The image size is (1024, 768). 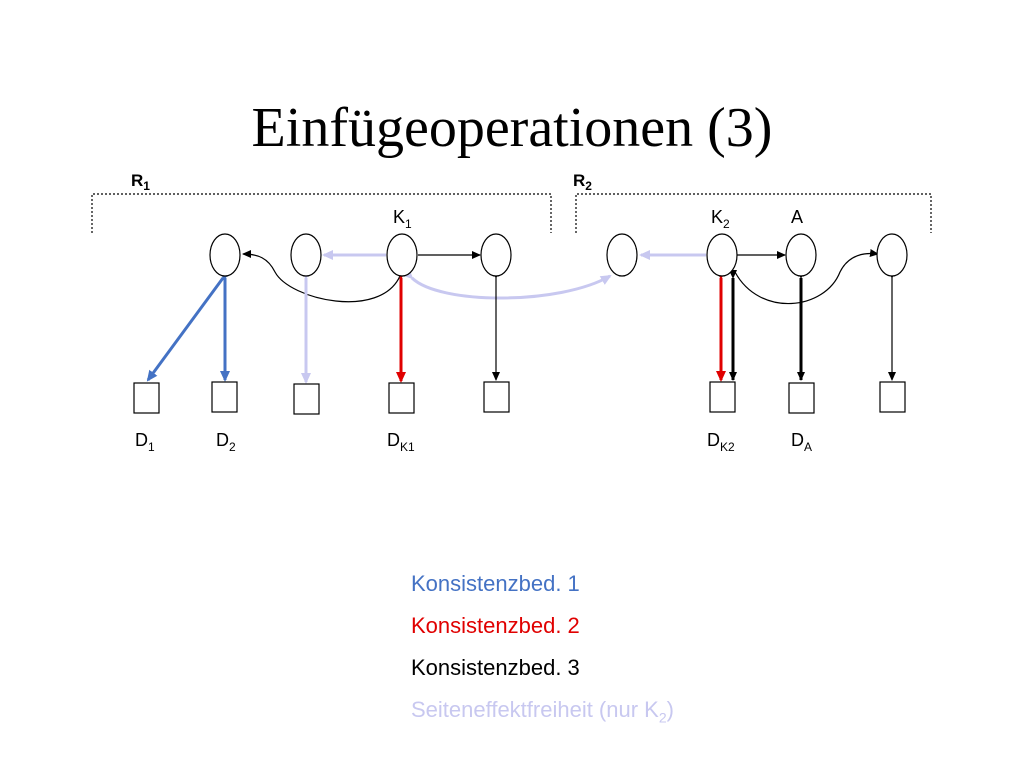 I want to click on data-label-da: DA, so click(x=801, y=442).